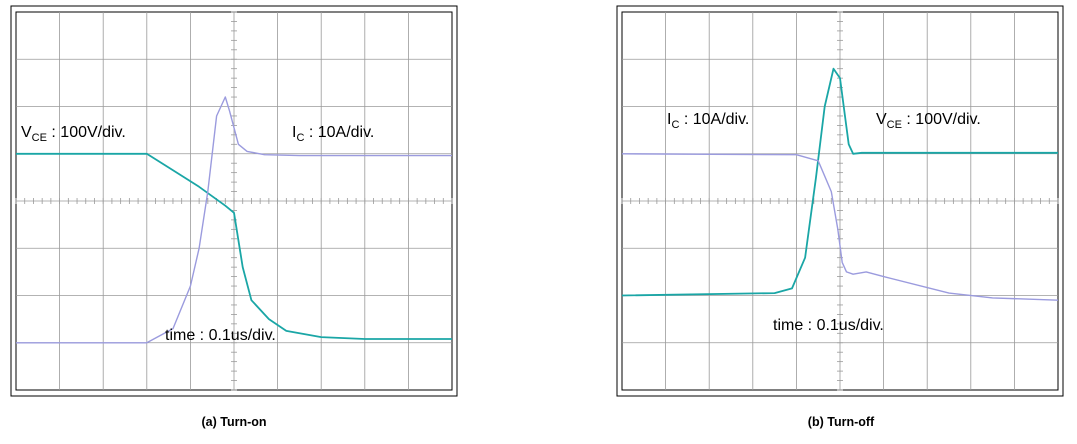 The height and width of the screenshot is (444, 1077). What do you see at coordinates (333, 134) in the screenshot?
I see `panel-a-ic-label: IC : 10A/div.` at bounding box center [333, 134].